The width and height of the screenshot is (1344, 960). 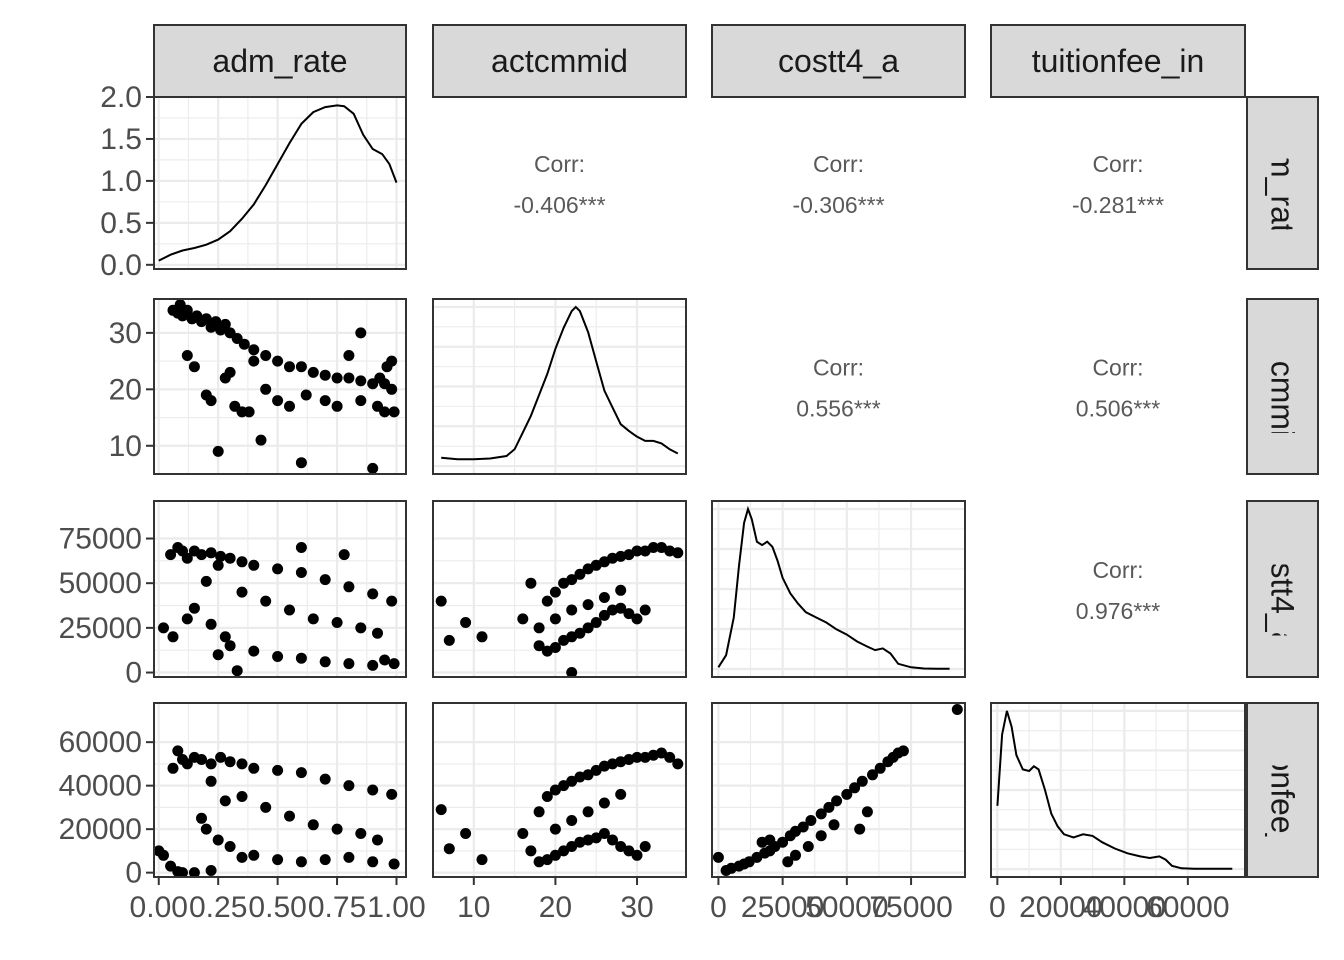 I want to click on y-tick-label: 10, so click(x=125, y=446).